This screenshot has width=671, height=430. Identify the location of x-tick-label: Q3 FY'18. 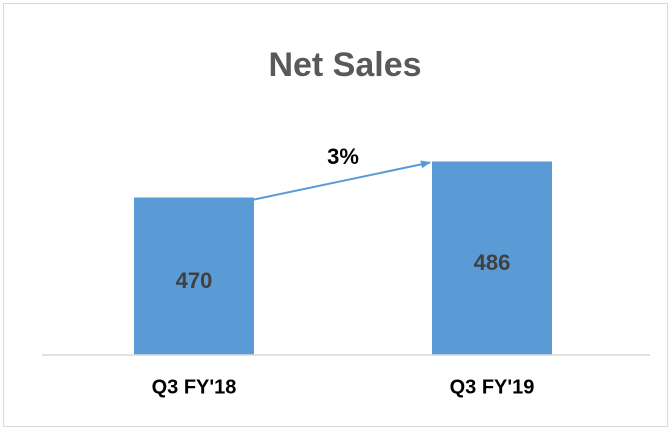
(194, 387).